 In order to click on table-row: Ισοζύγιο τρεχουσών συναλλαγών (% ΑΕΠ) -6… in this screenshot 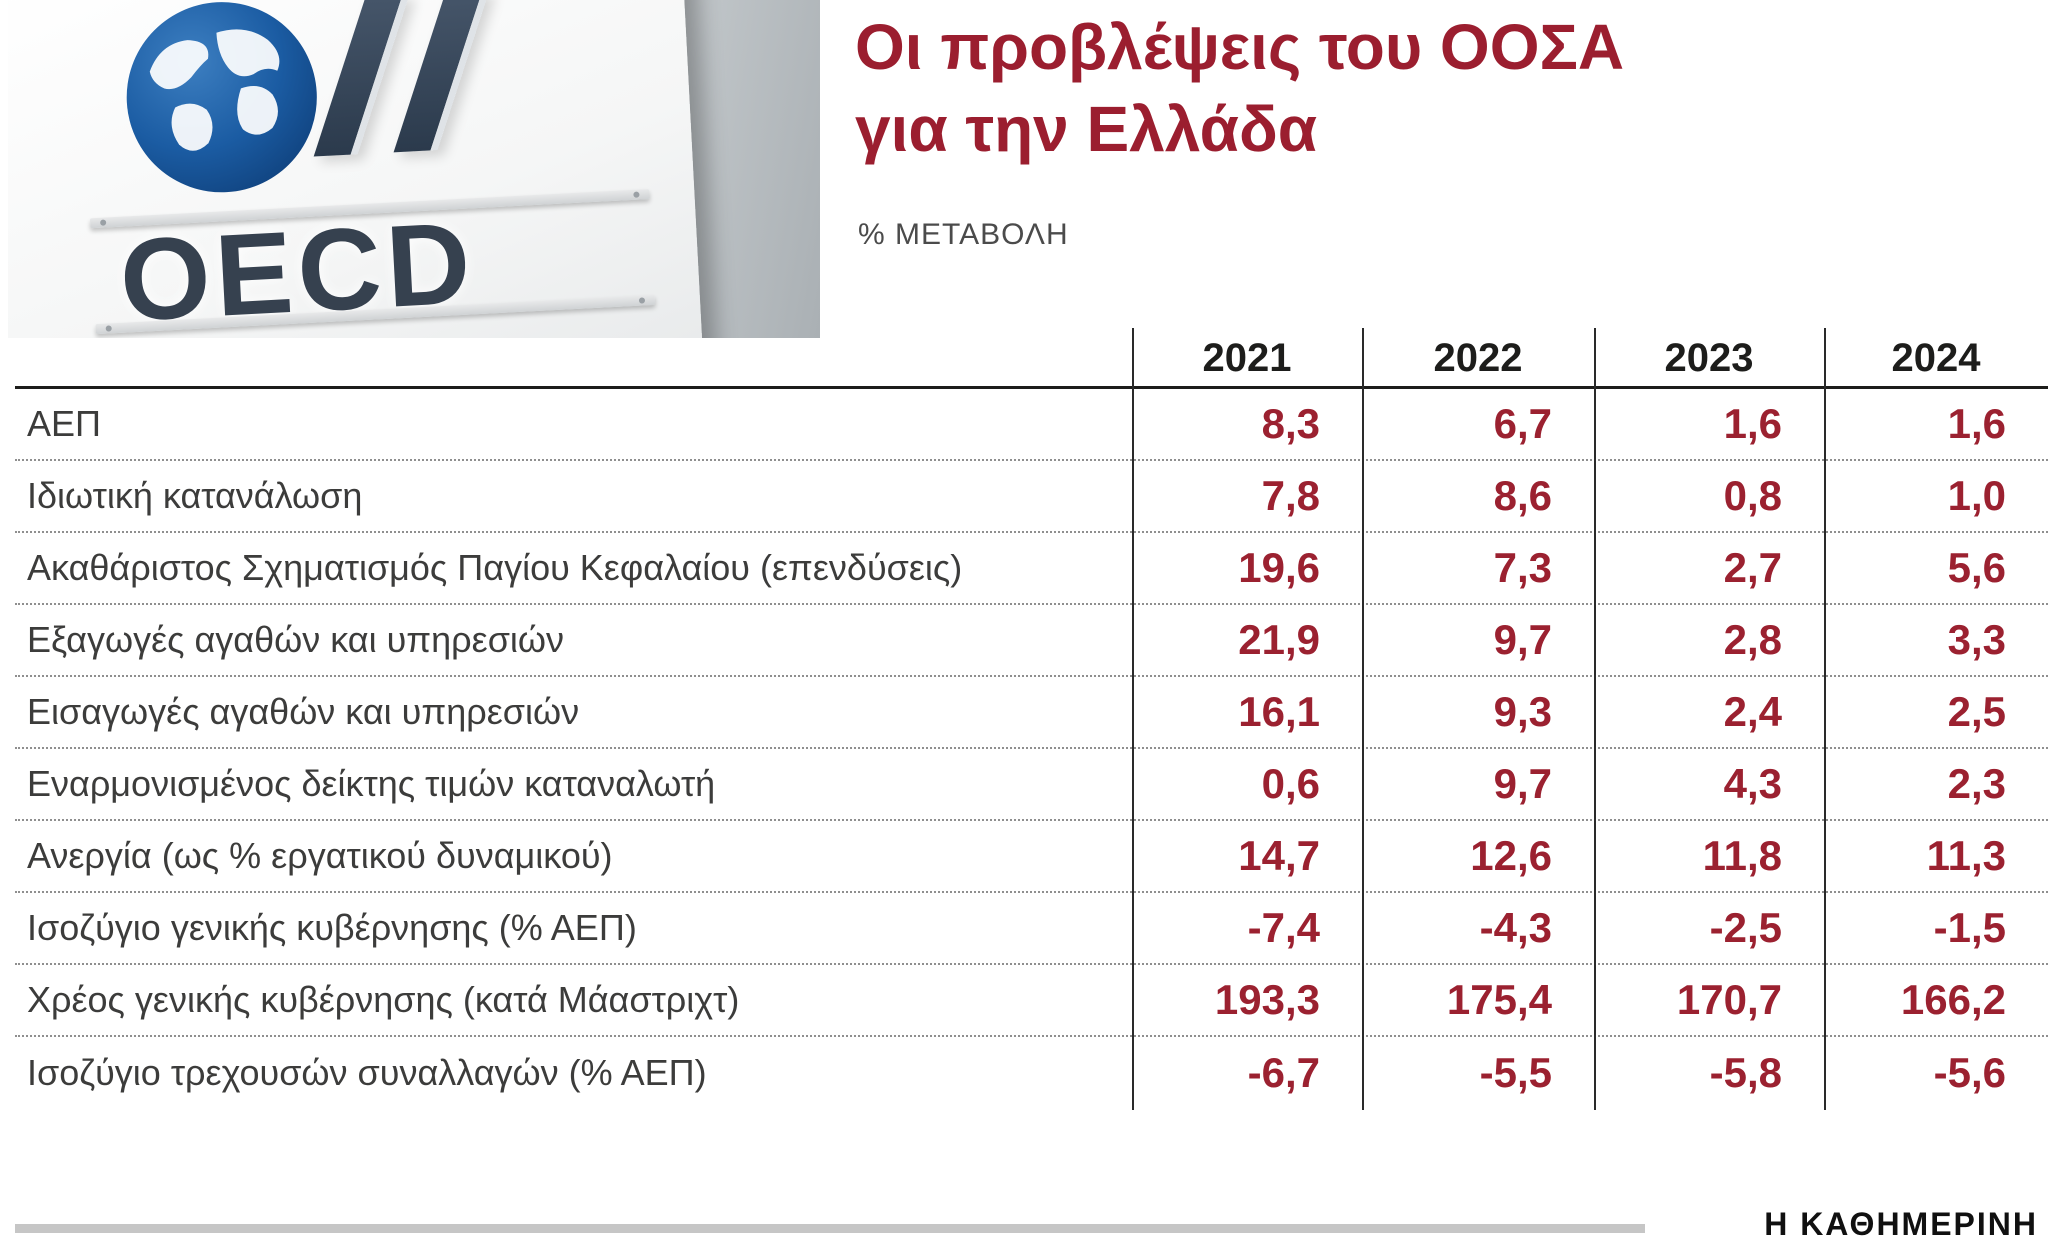, I will do `click(1031, 1073)`.